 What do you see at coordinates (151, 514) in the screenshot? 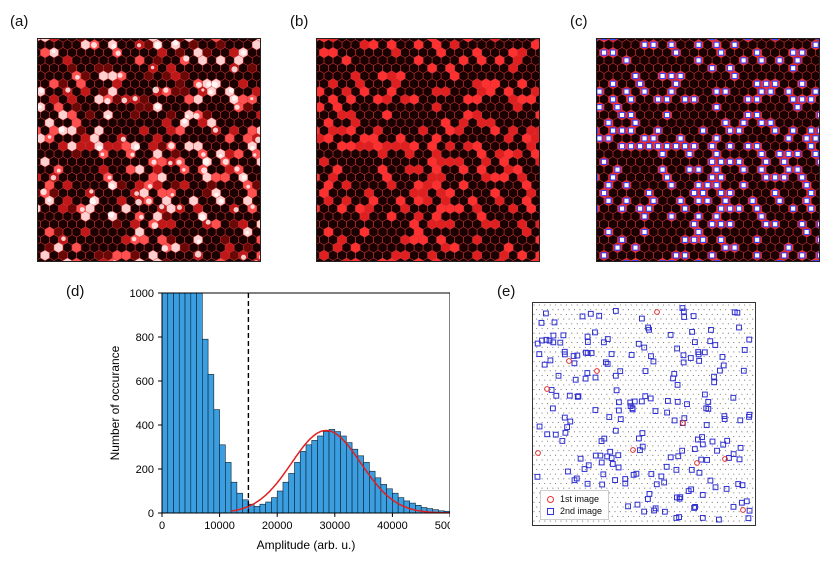
I see `y-tick-label: 0` at bounding box center [151, 514].